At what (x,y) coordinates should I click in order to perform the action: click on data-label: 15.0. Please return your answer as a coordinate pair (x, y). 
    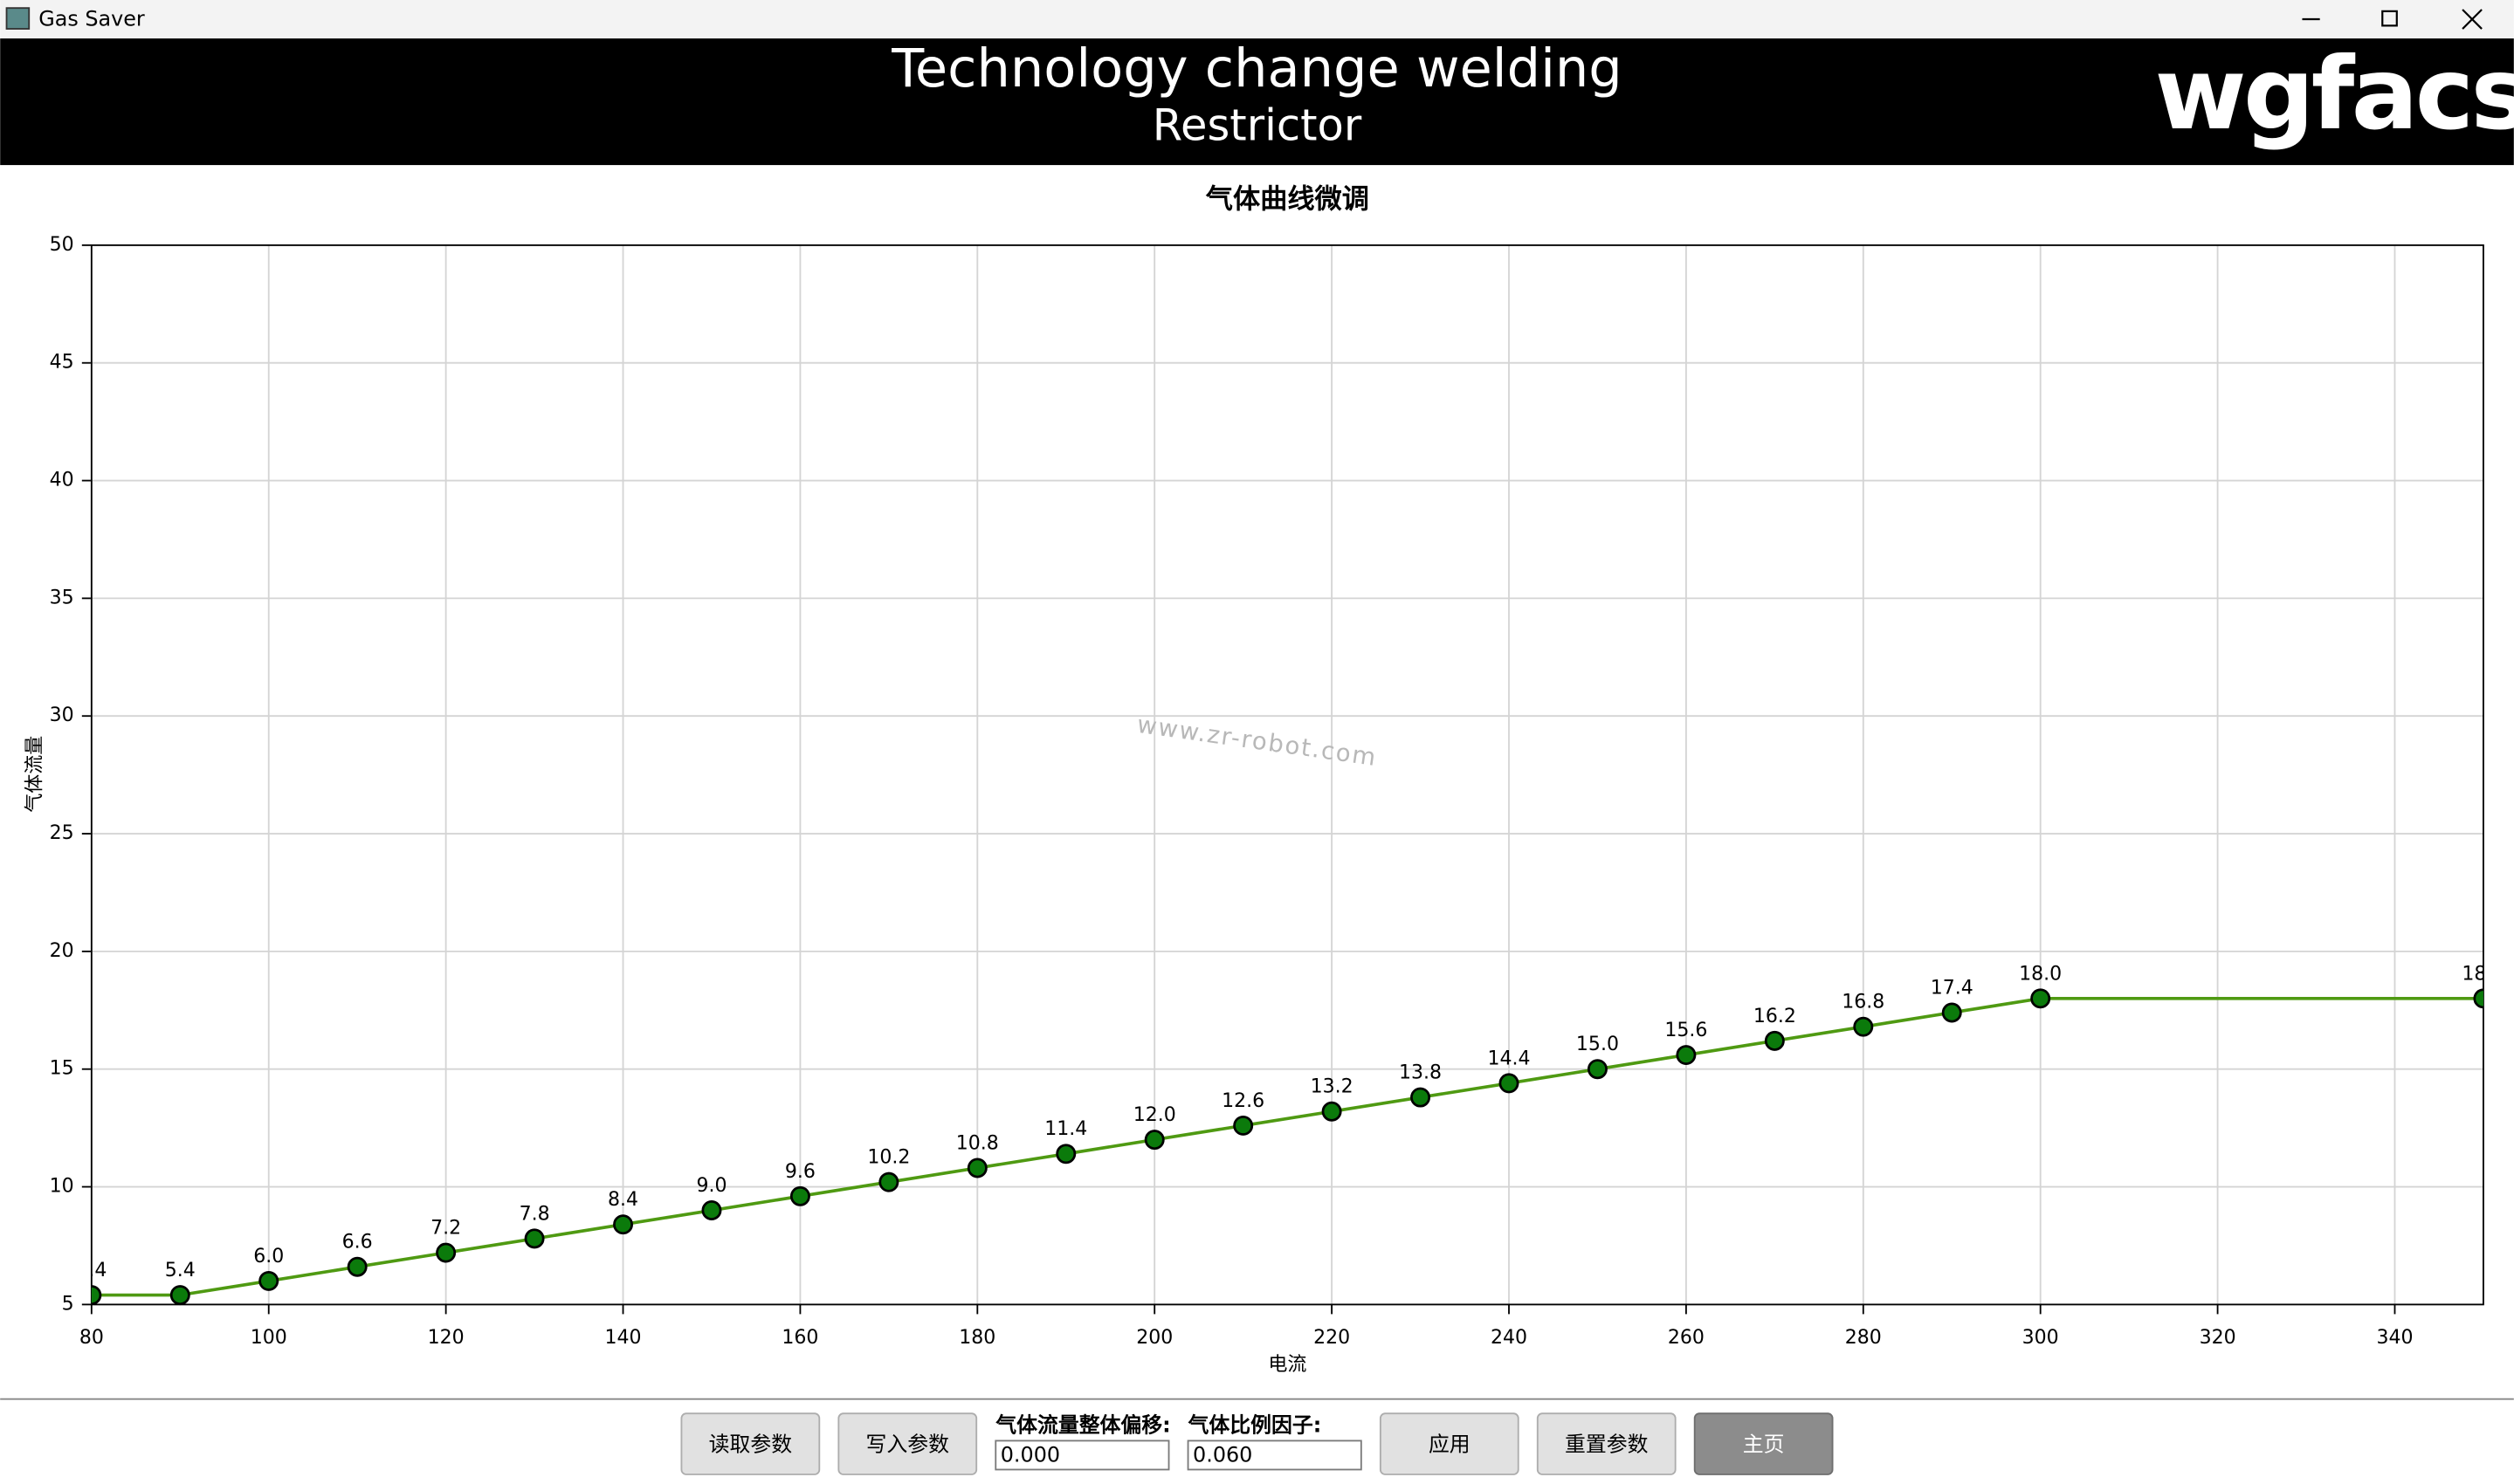
    Looking at the image, I should click on (1597, 1045).